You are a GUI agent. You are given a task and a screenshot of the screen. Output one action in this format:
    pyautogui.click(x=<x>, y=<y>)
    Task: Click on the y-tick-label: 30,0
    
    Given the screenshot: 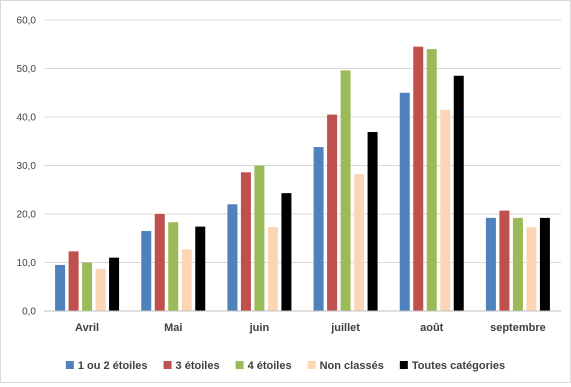 What is the action you would take?
    pyautogui.click(x=27, y=166)
    